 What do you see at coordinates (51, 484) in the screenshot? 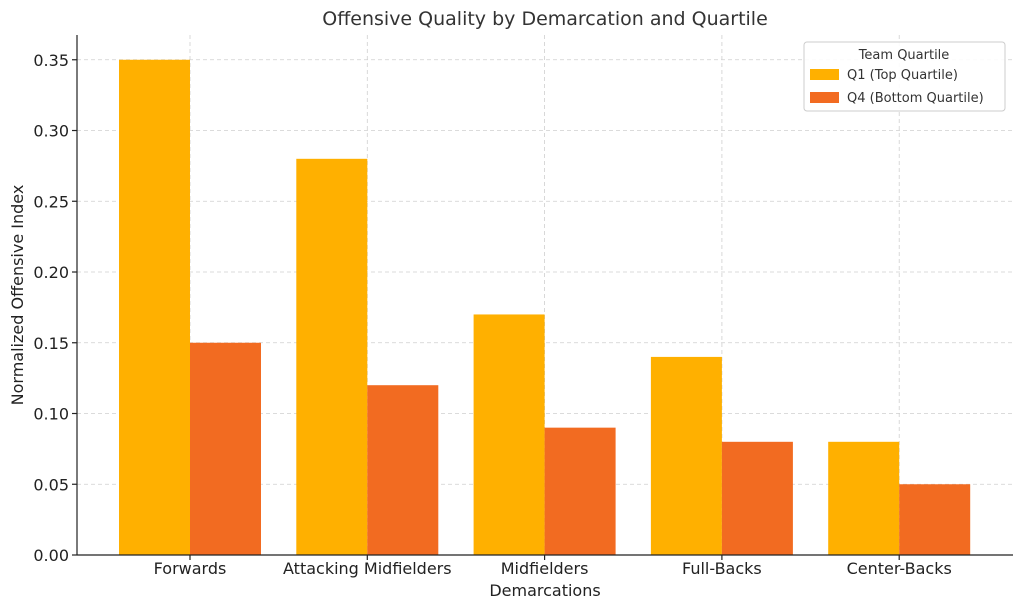
I see `y-tick-label: 0.05` at bounding box center [51, 484].